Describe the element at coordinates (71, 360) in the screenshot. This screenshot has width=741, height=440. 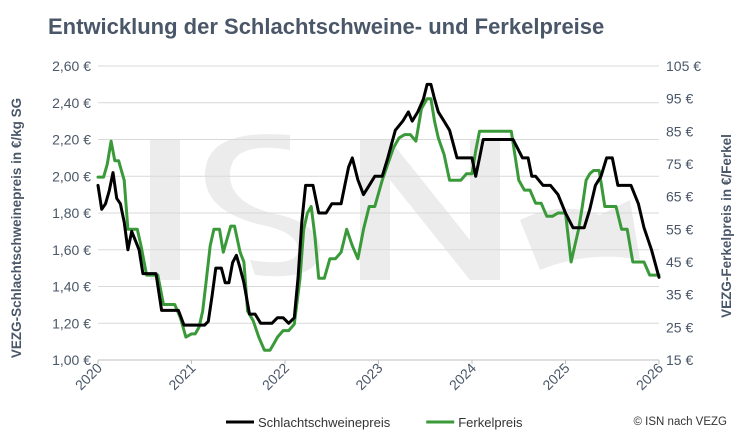
I see `y-tick-left-label: 1,00 €` at that location.